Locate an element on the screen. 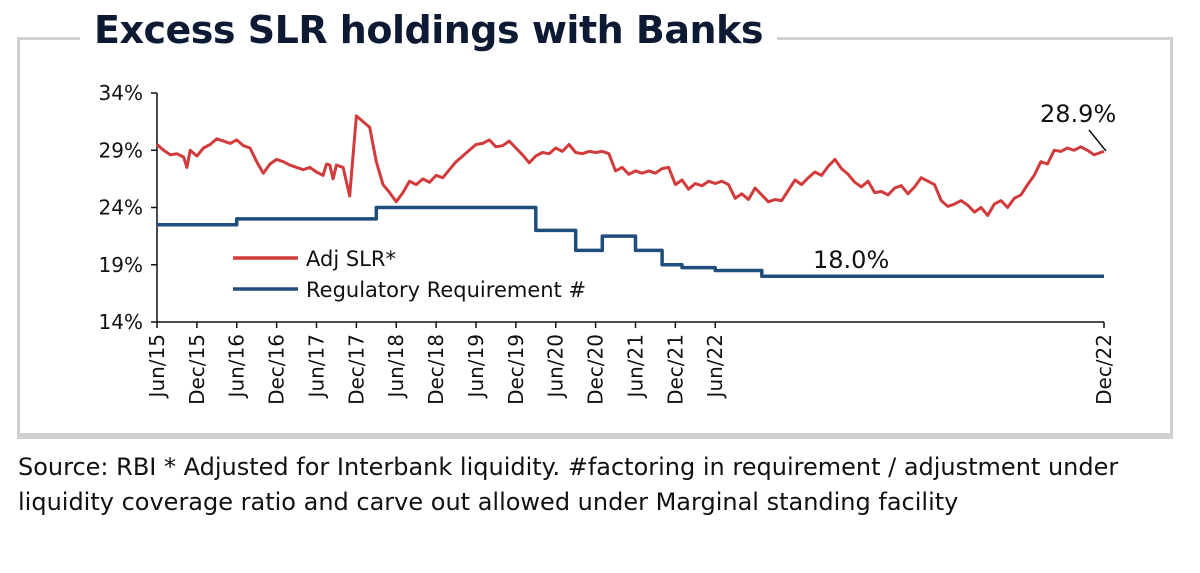 The width and height of the screenshot is (1200, 573). x-tick-label: Dec/15 is located at coordinates (197, 369).